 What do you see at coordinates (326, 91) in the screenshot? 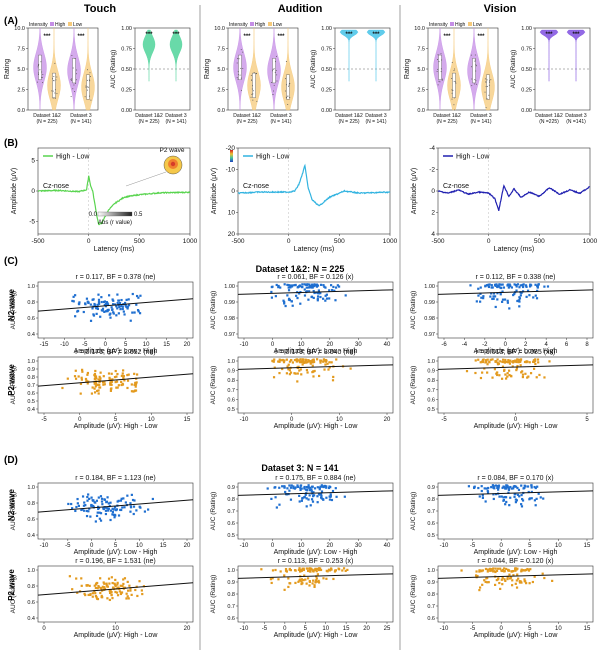
I see `auc-tick-label: 0.25` at bounding box center [326, 91].